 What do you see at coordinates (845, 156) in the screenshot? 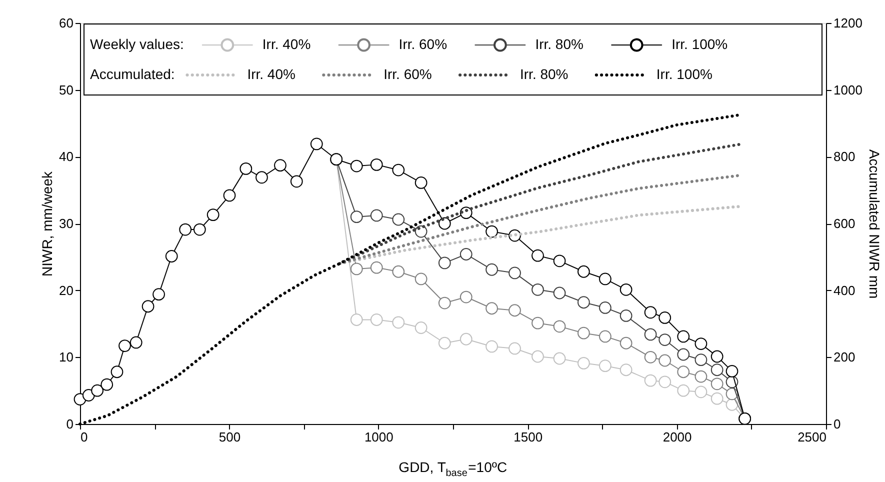
I see `y2-tick-label: 800` at bounding box center [845, 156].